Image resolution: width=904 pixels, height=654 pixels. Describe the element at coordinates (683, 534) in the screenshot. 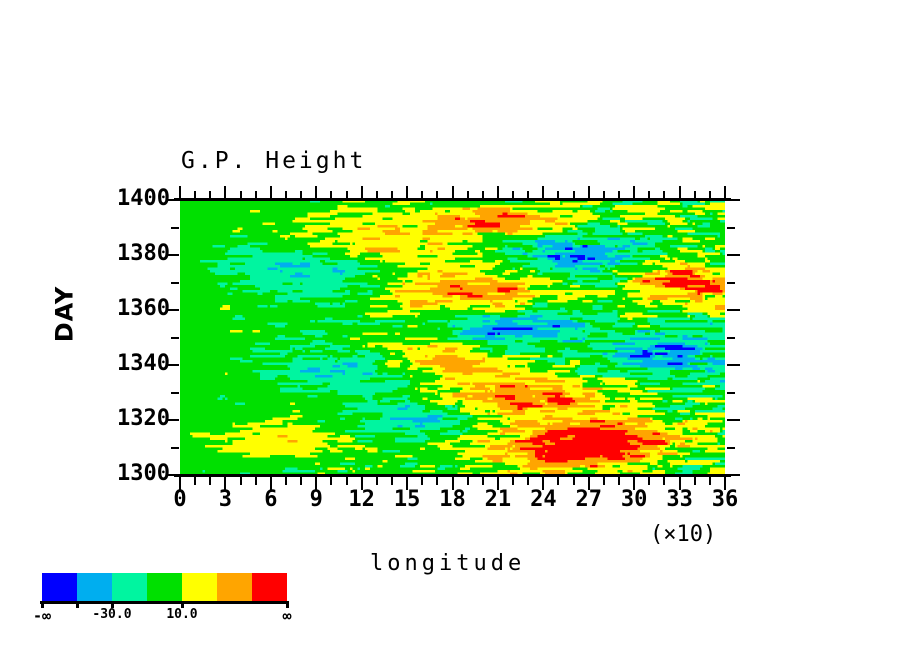

I see `x-axis-multiplier: (×10)` at that location.